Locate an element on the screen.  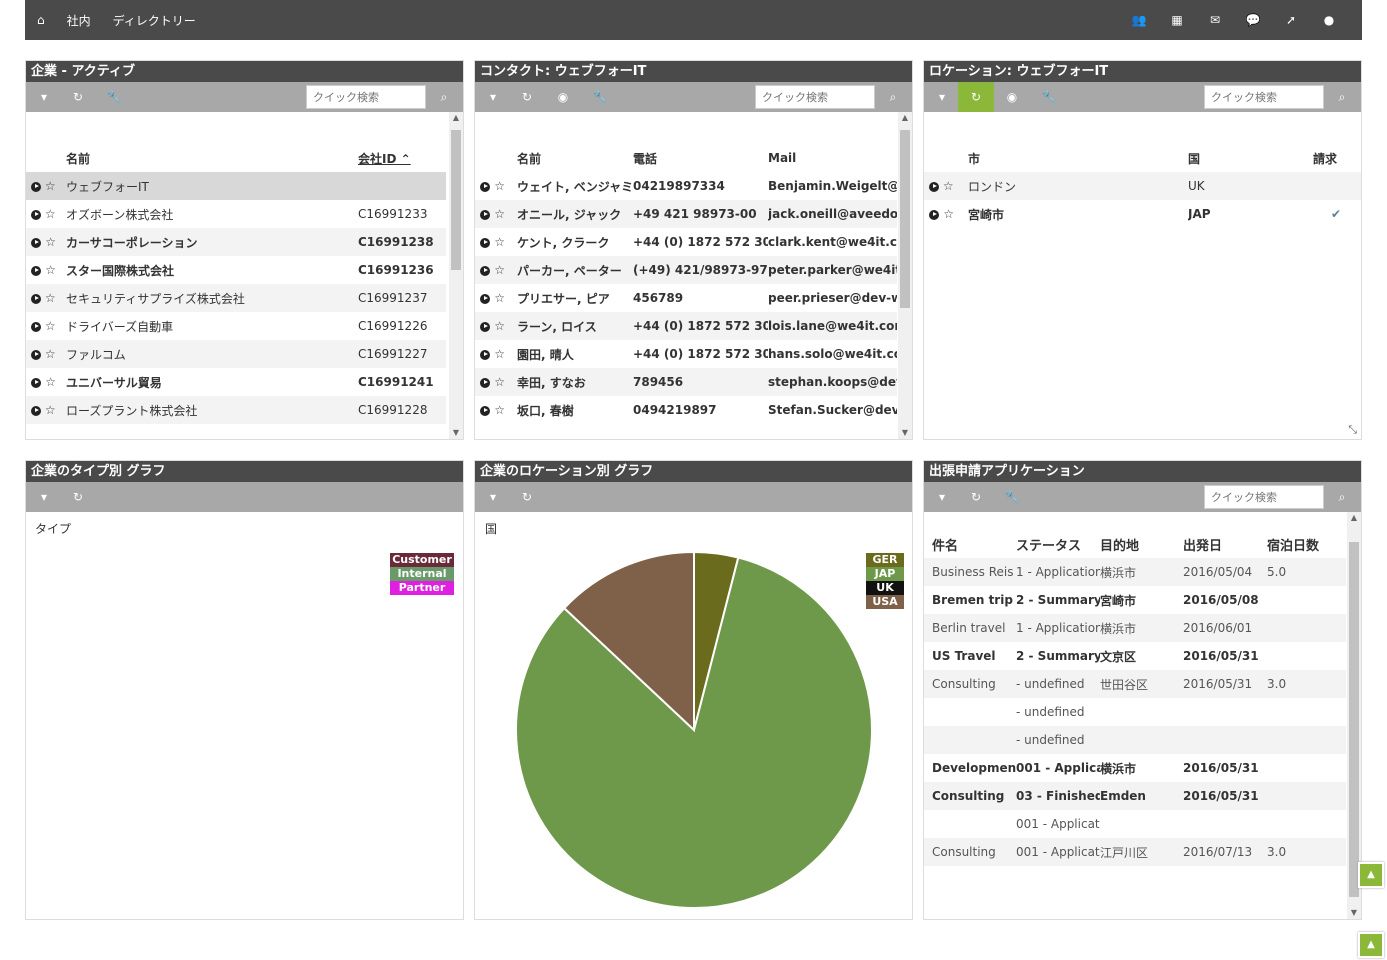
column-header-city: 市 is located at coordinates (974, 158).